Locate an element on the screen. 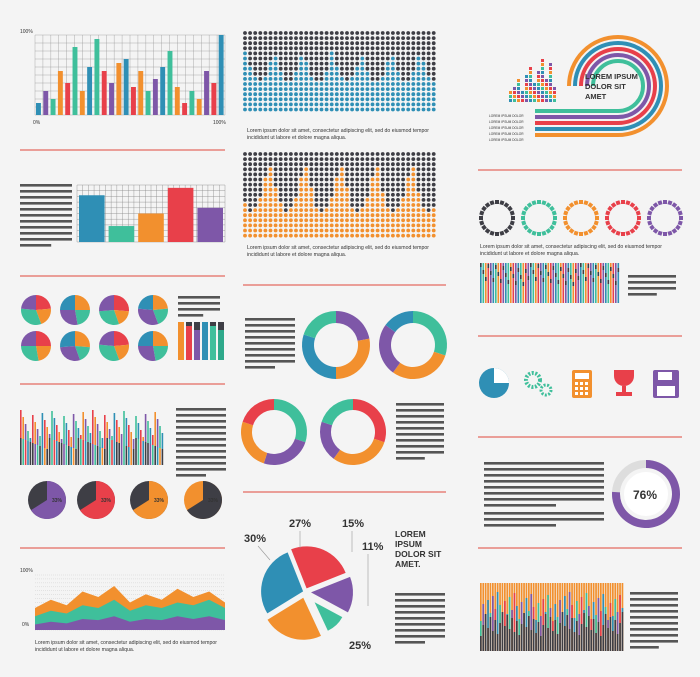 Image resolution: width=700 pixels, height=677 pixels. ring-dot is located at coordinates (618, 203).